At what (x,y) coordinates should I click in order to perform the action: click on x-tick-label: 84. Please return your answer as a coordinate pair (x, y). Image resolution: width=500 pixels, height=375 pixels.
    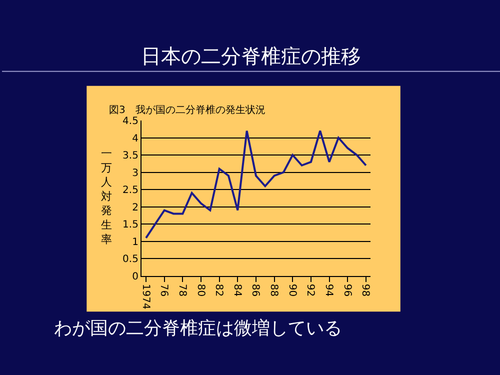
    Looking at the image, I should click on (236, 290).